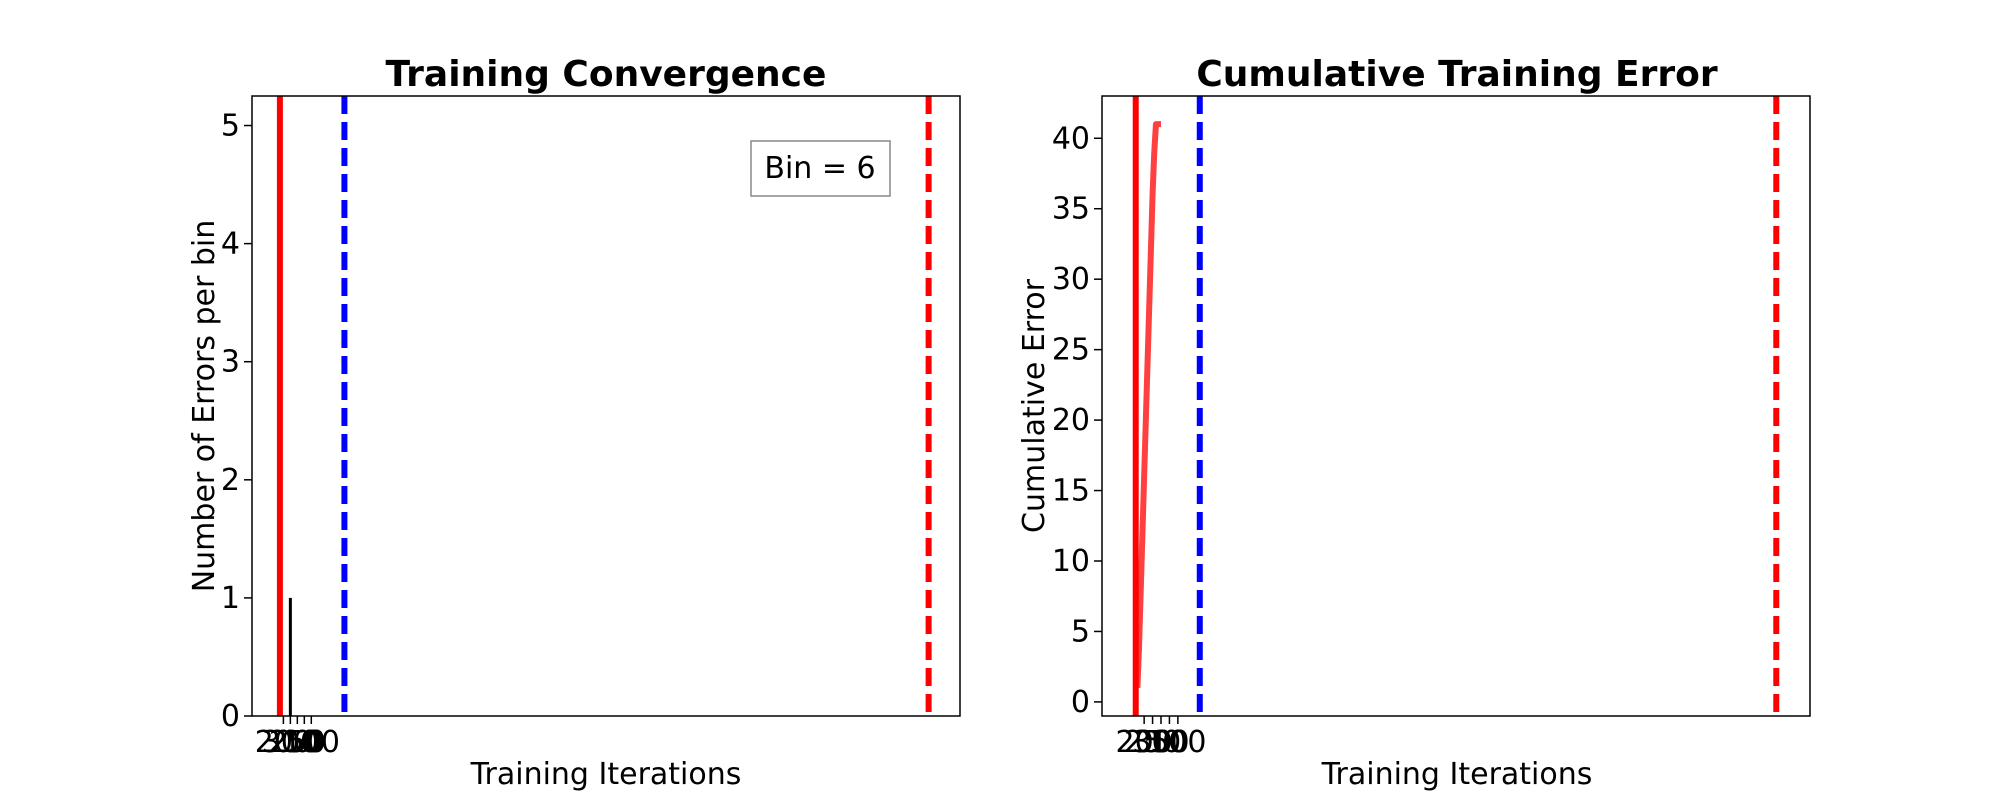 This screenshot has width=2000, height=800. Describe the element at coordinates (230, 598) in the screenshot. I see `y-tick-label: 1` at that location.